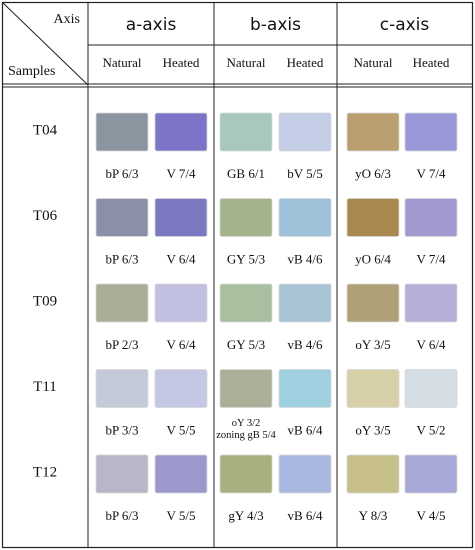 The width and height of the screenshot is (475, 550). What do you see at coordinates (151, 25) in the screenshot?
I see `group-header: a-axis` at bounding box center [151, 25].